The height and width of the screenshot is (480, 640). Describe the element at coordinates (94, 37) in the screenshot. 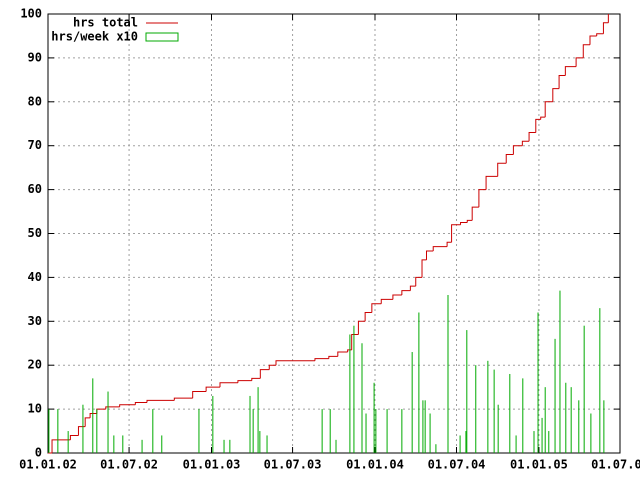

I see `legend-label: hrs/week x10` at that location.